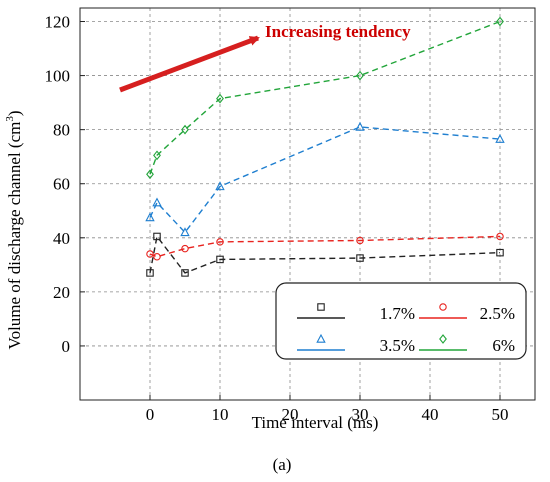 The width and height of the screenshot is (550, 482). What do you see at coordinates (14, 236) in the screenshot?
I see `y-axis-label-main: Volume of discharge channel (cm` at bounding box center [14, 236].